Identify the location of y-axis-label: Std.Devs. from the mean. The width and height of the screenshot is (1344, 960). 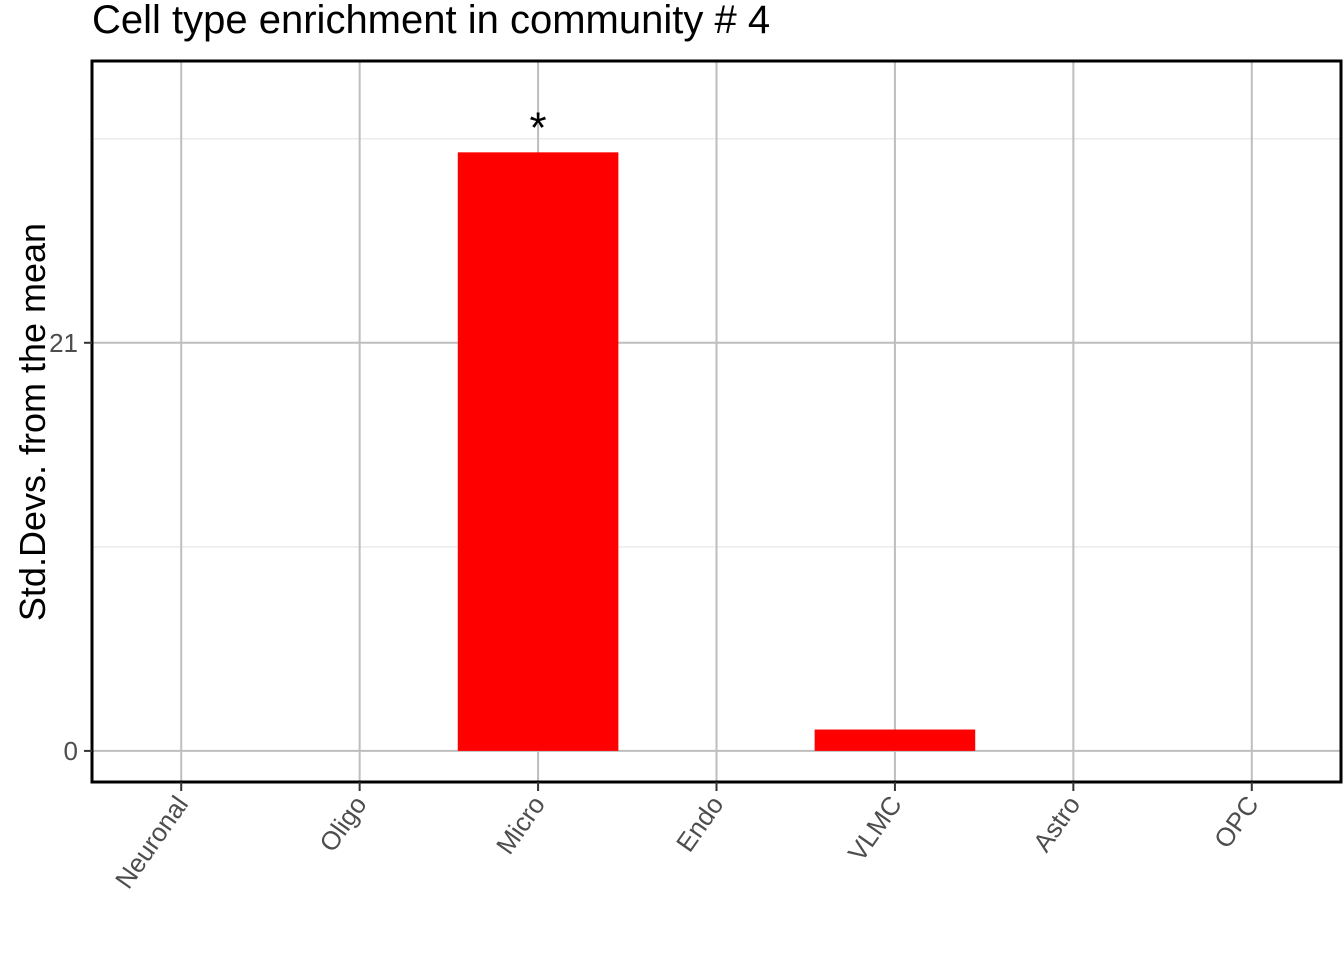
(32, 422).